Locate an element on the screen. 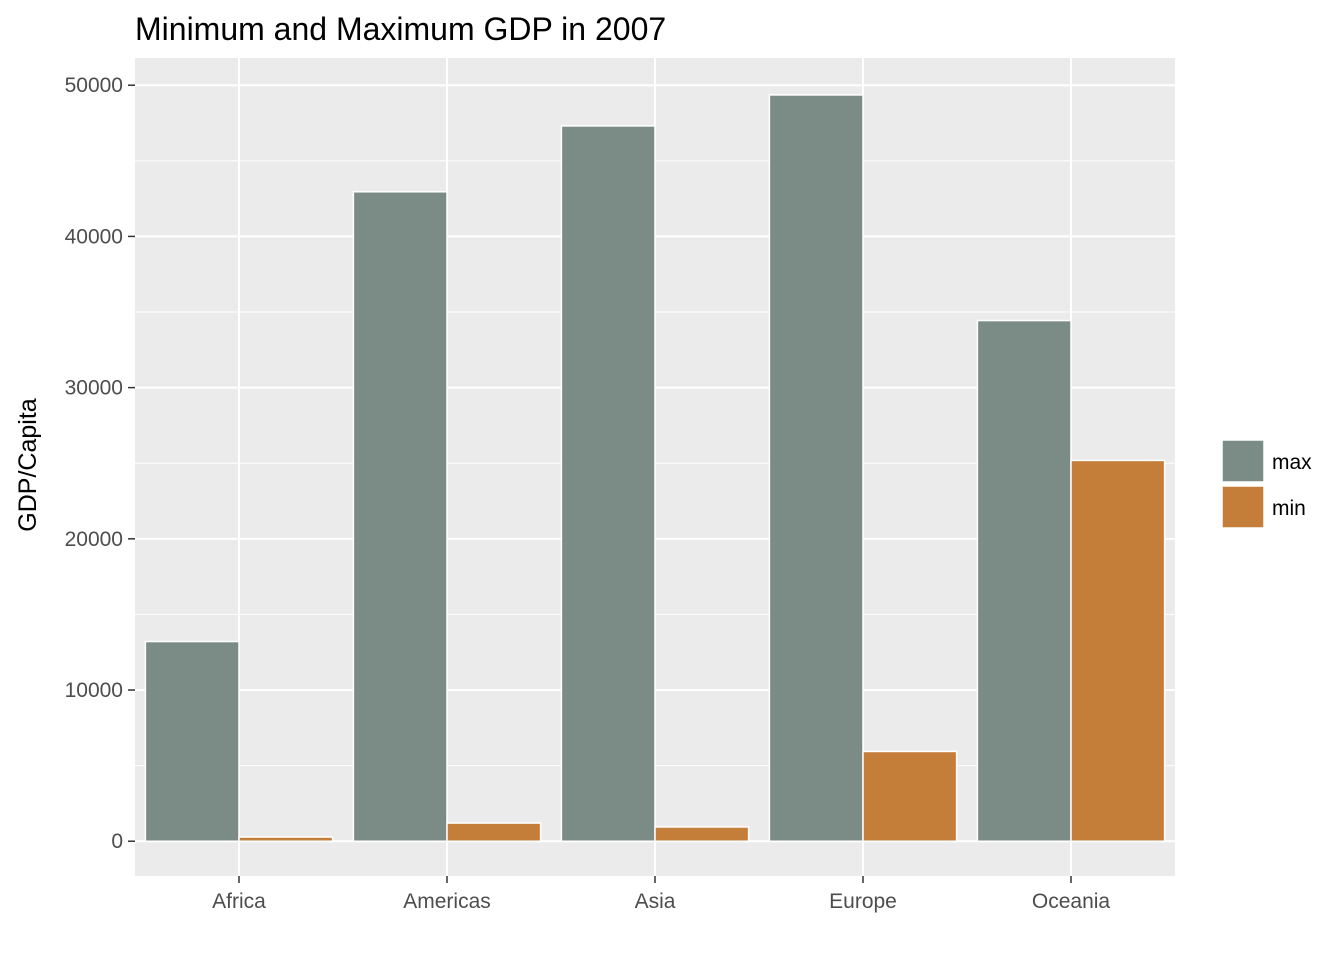  legend-label-min: min is located at coordinates (1289, 508).